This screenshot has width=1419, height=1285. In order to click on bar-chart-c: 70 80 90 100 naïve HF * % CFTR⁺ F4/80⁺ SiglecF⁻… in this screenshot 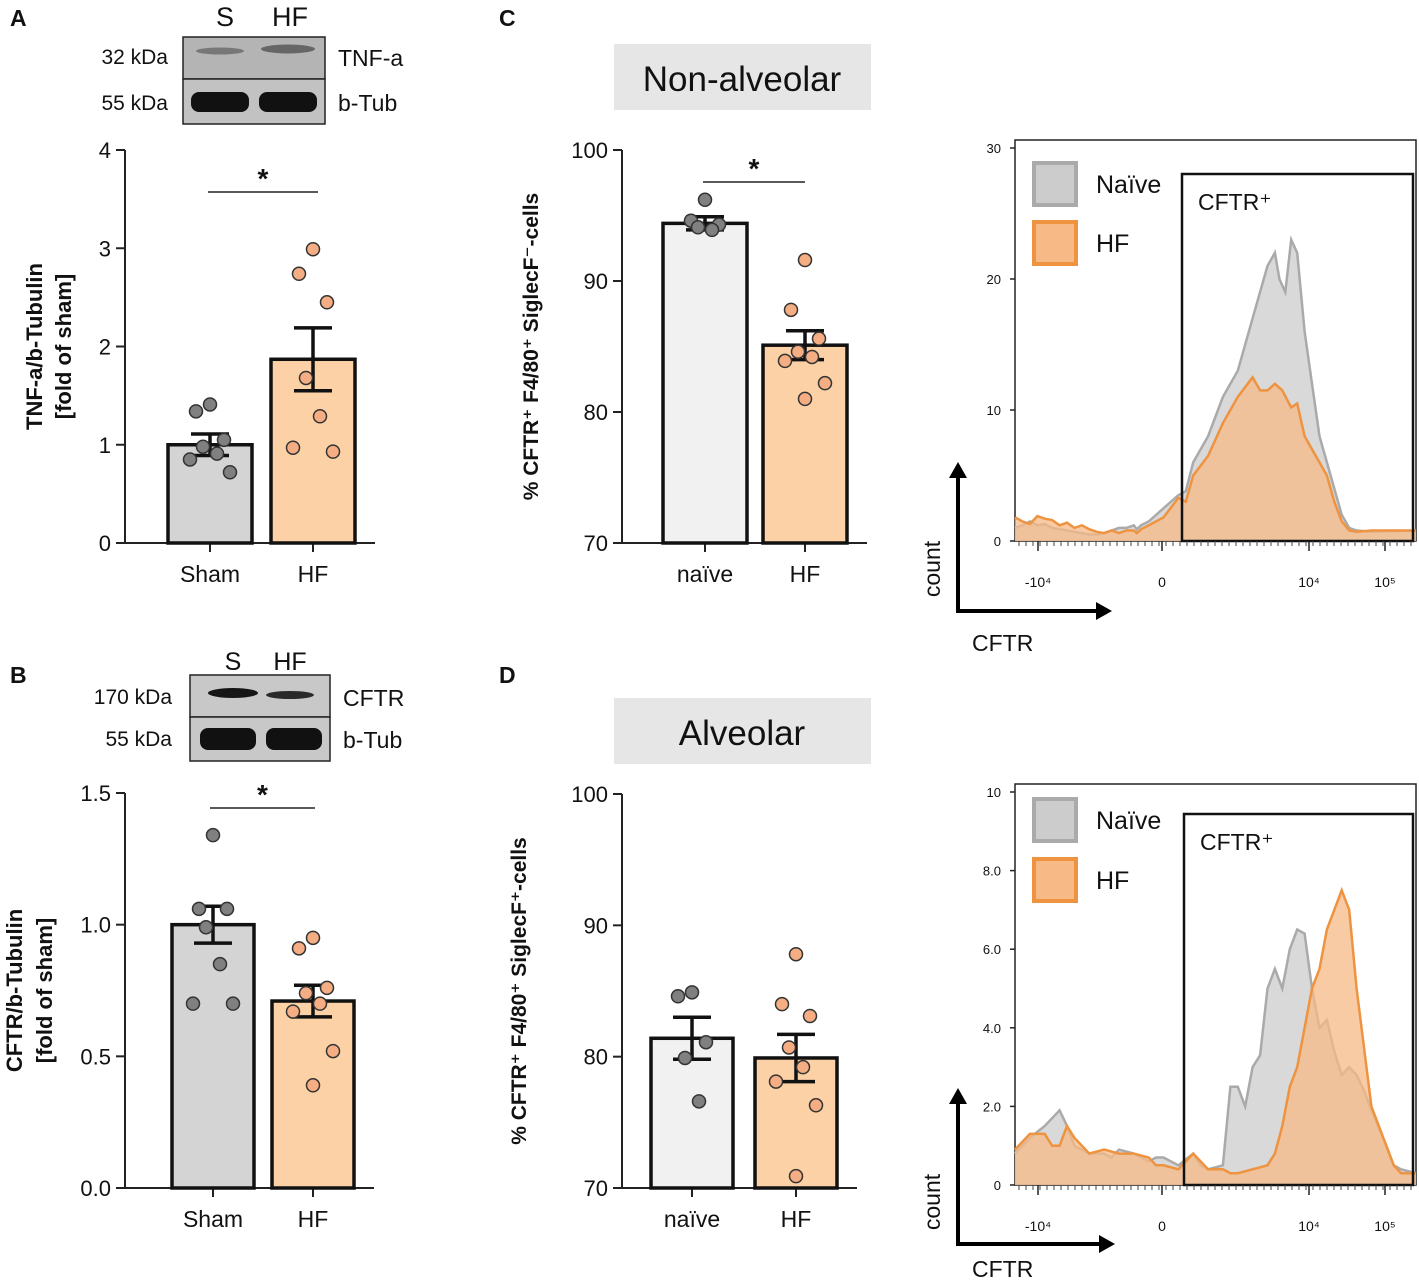, I will do `click(693, 362)`.